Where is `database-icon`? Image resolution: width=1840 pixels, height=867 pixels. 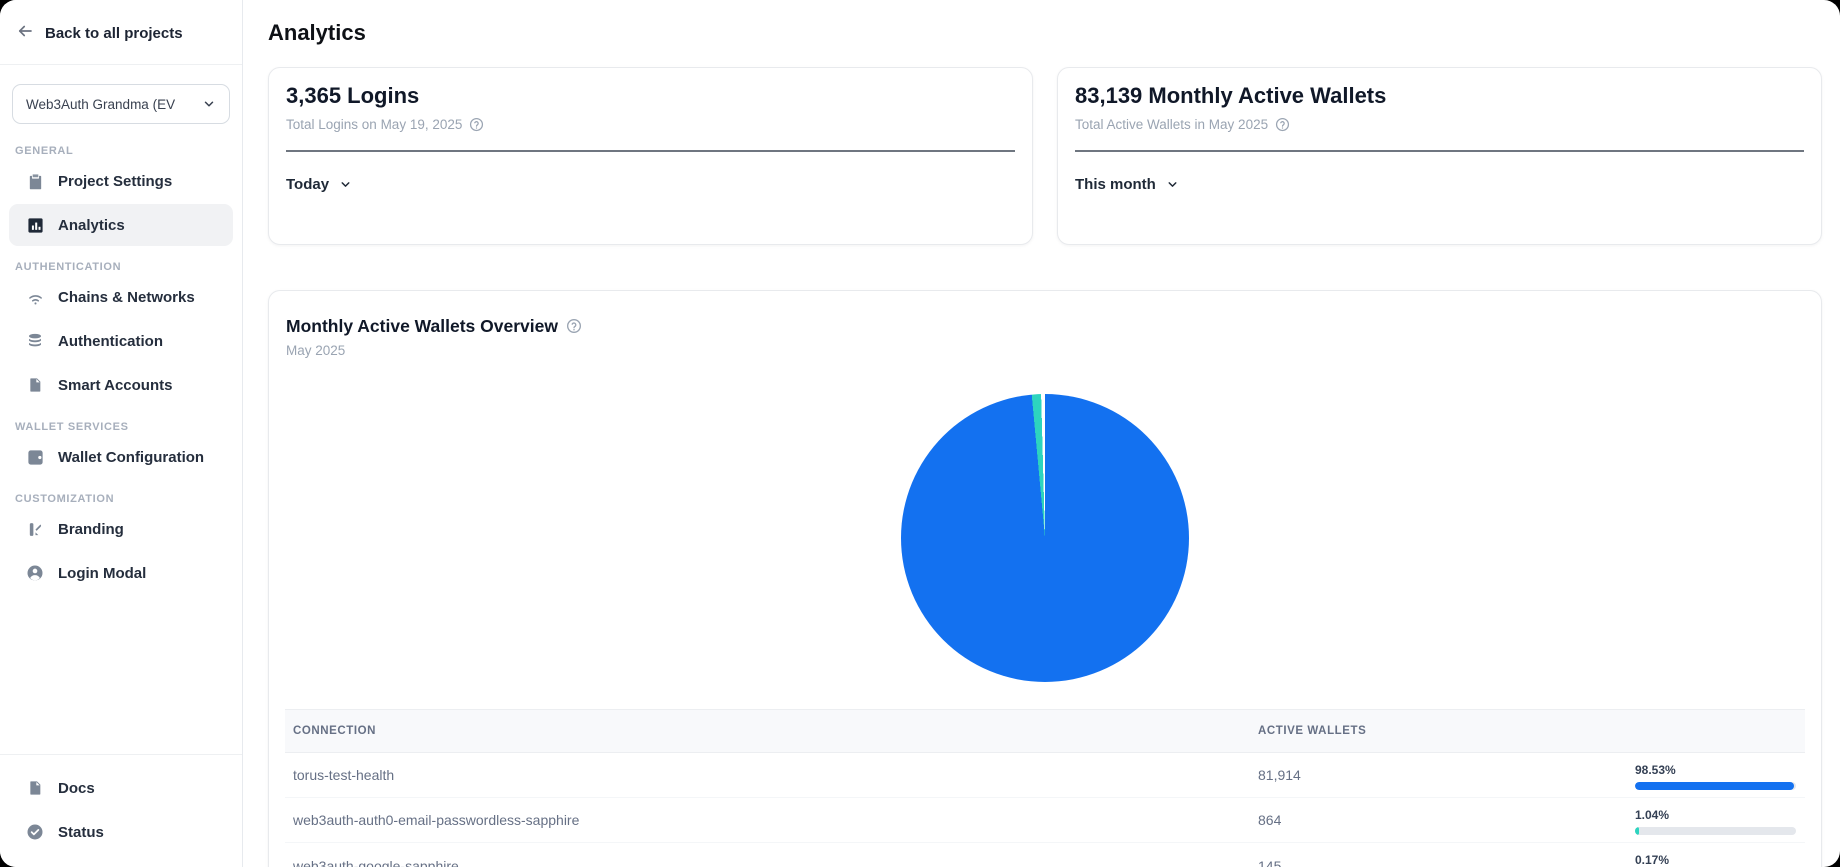
database-icon is located at coordinates (35, 341).